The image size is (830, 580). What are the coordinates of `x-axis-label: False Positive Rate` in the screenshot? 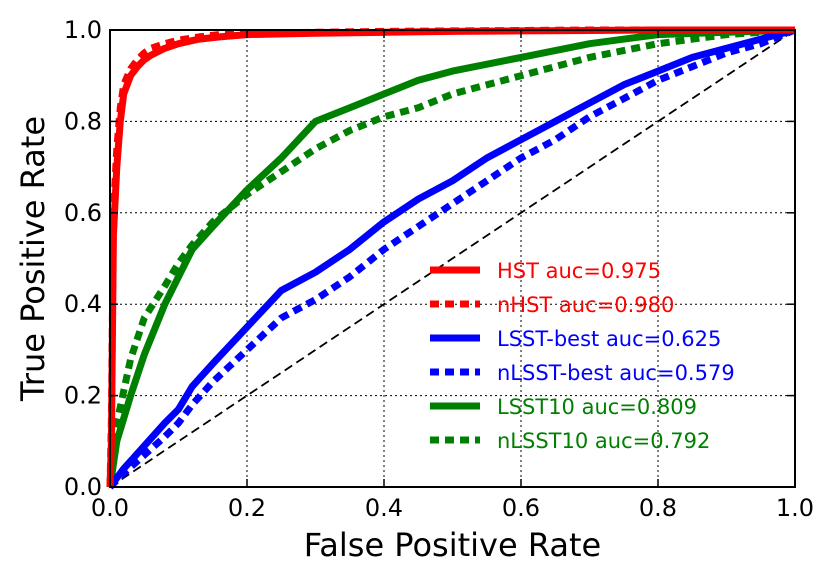 It's located at (452, 545).